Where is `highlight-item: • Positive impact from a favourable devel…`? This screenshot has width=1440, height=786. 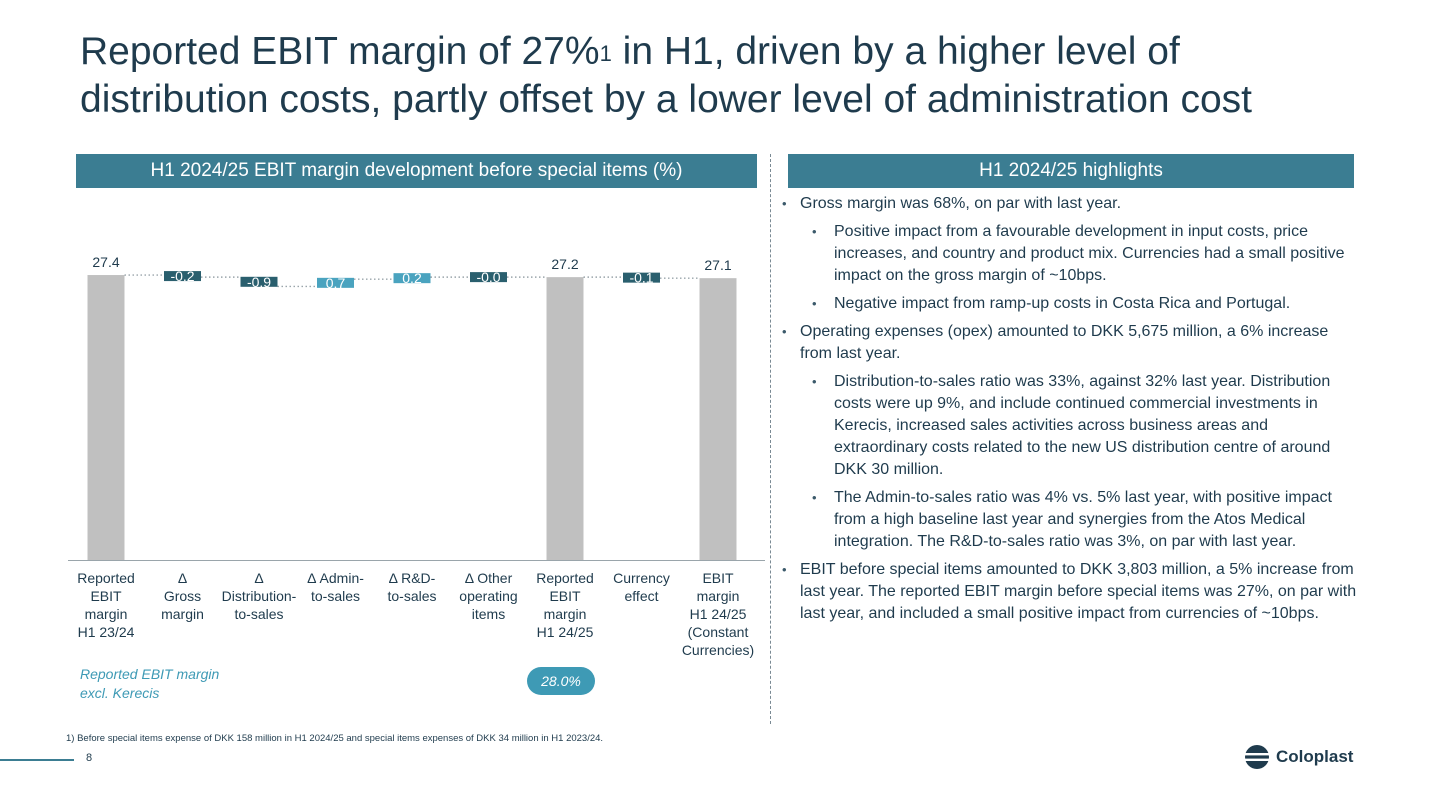
highlight-item: • Positive impact from a favourable devel… is located at coordinates (1068, 254).